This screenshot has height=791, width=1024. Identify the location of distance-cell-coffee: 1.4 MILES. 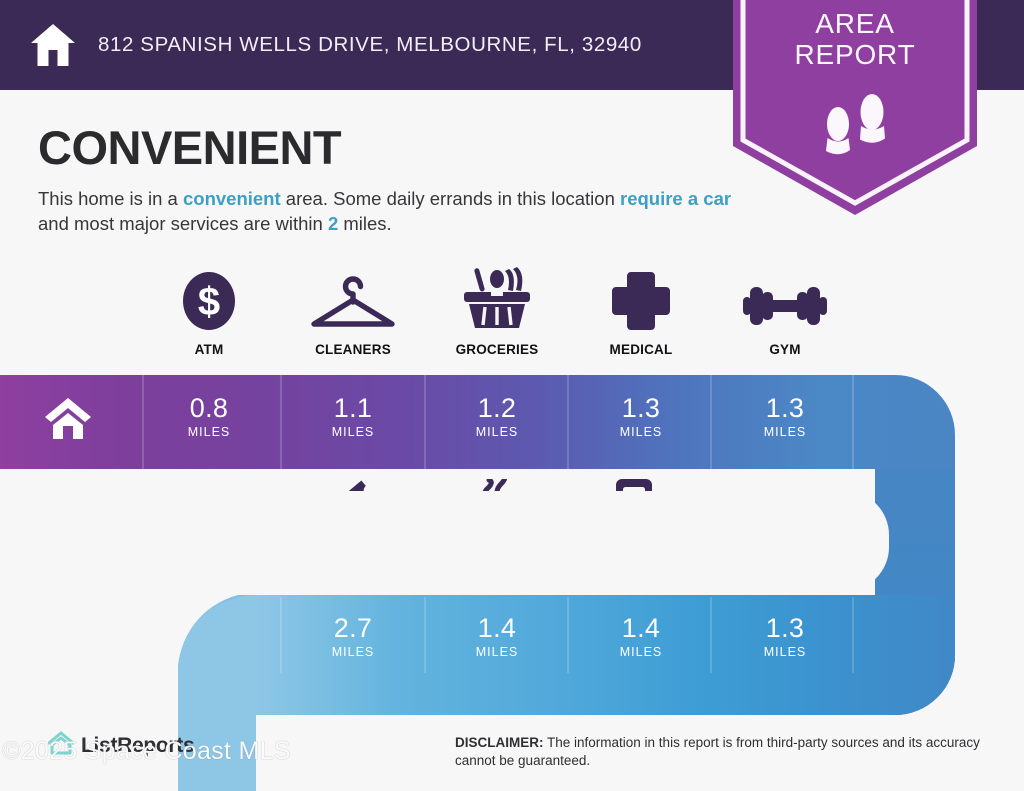
(497, 636).